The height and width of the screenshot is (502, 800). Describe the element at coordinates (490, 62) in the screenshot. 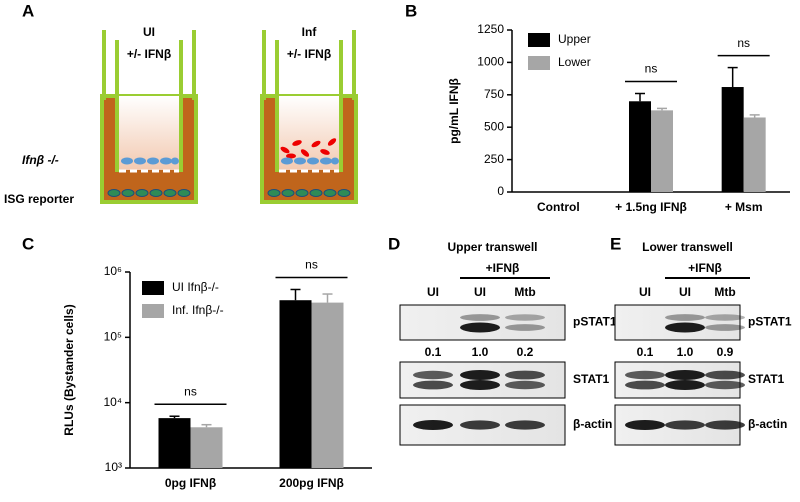

I see `y-tick-label: 1000` at that location.